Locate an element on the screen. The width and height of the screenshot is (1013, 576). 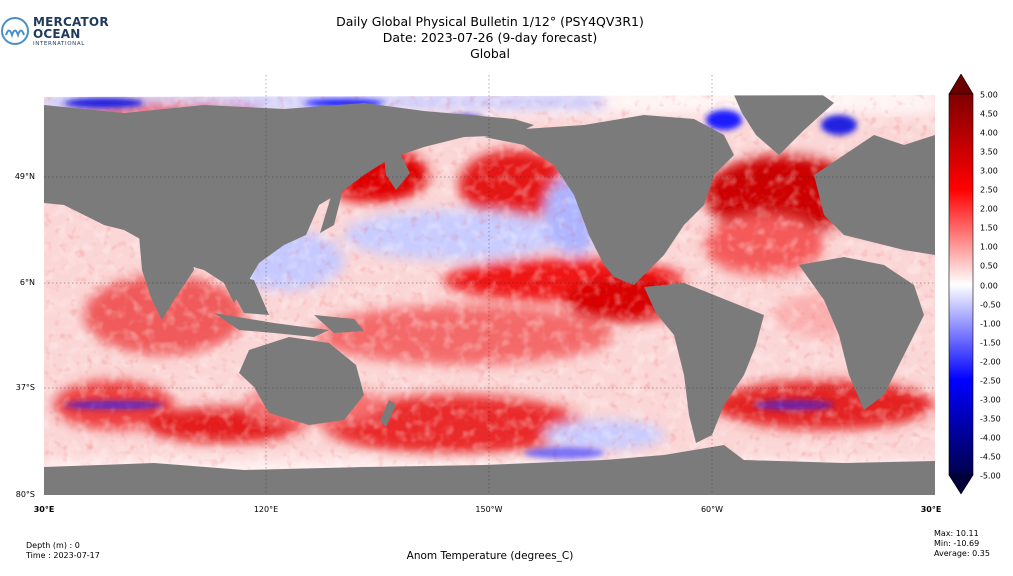
new-guinea-land is located at coordinates (339, 324).